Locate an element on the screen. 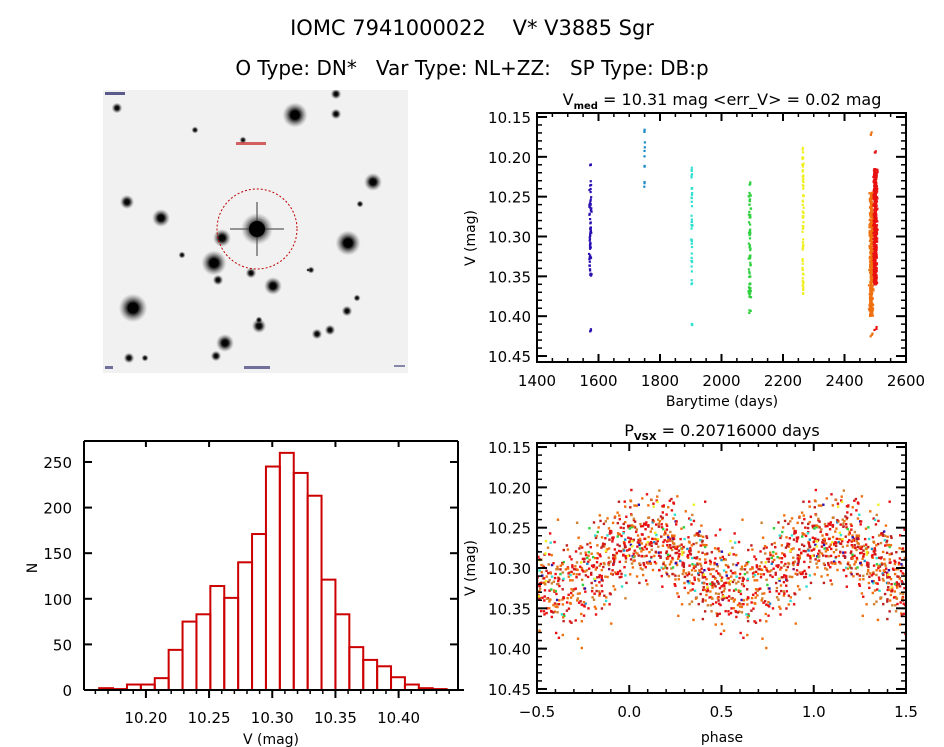 Image resolution: width=944 pixels, height=747 pixels. y-tick-label: 200 is located at coordinates (57, 509).